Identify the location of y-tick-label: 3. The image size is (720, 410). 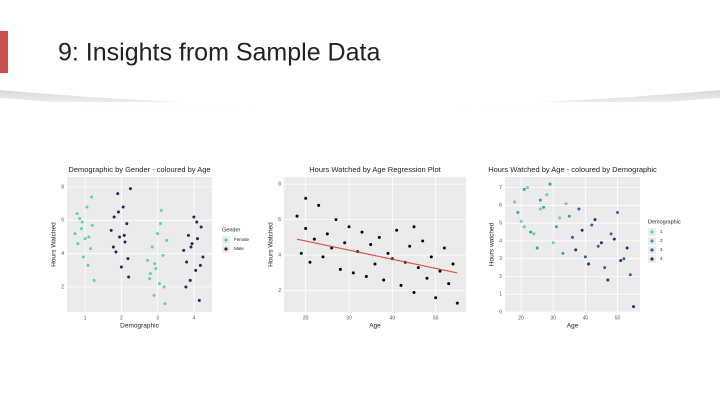
(500, 259).